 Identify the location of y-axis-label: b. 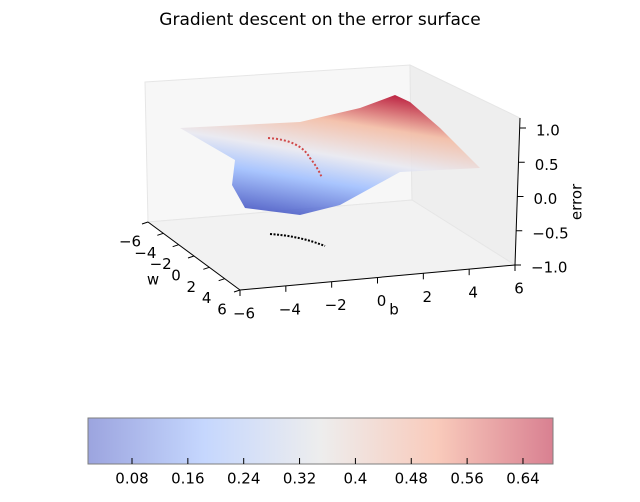
(394, 310).